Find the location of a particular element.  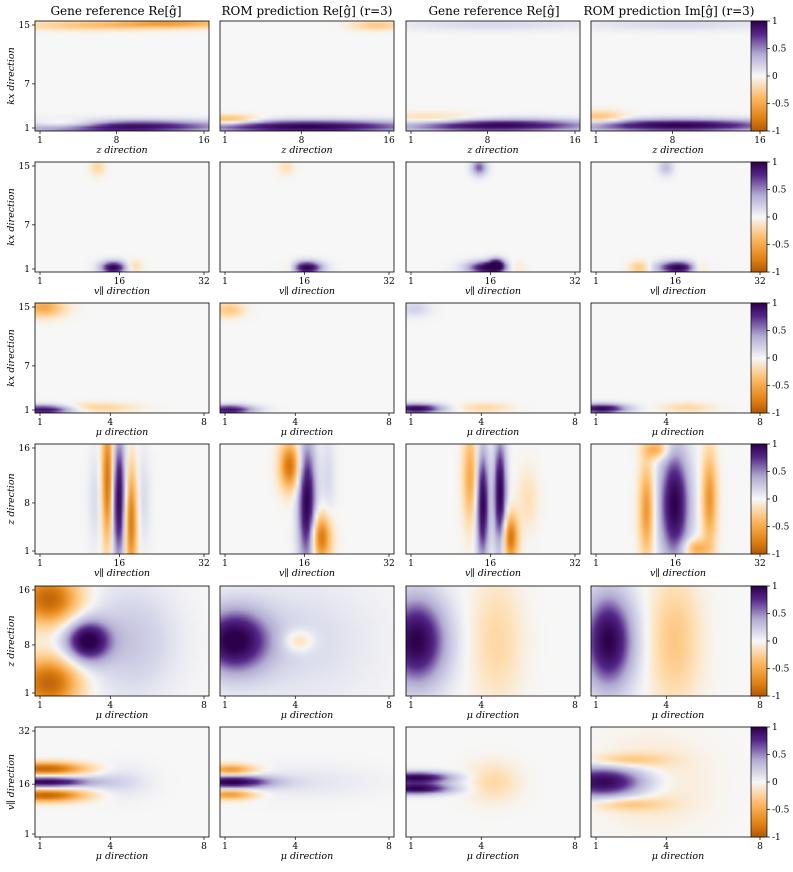

y-tick-label: 15 is located at coordinates (25, 26).